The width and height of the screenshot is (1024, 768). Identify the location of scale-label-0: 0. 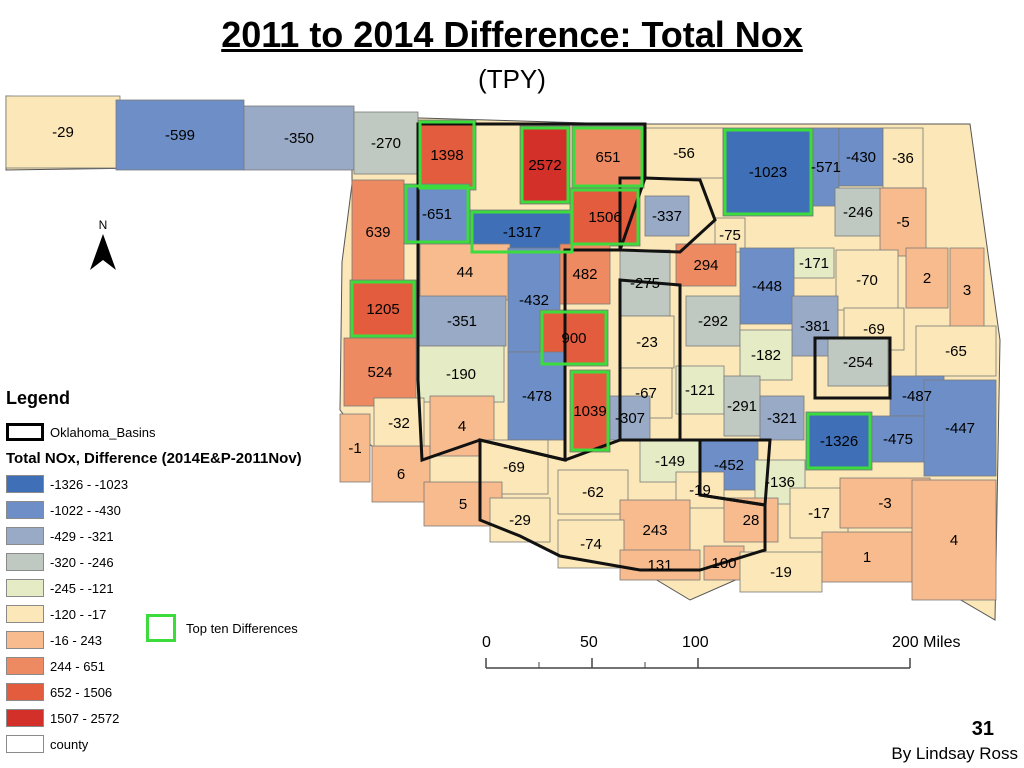
(486, 642).